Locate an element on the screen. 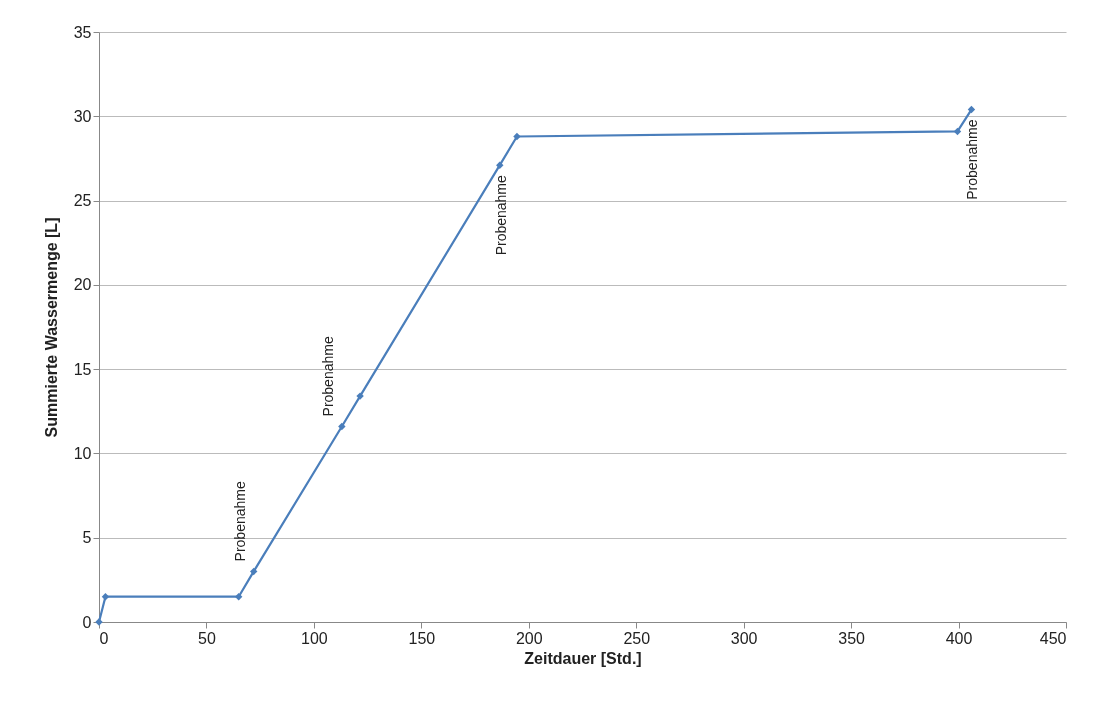  x-tick-label: 100 is located at coordinates (314, 638).